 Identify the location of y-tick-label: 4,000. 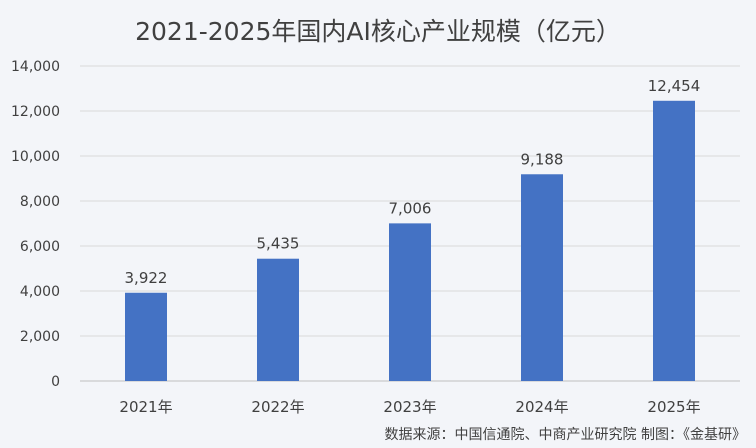
(40, 292).